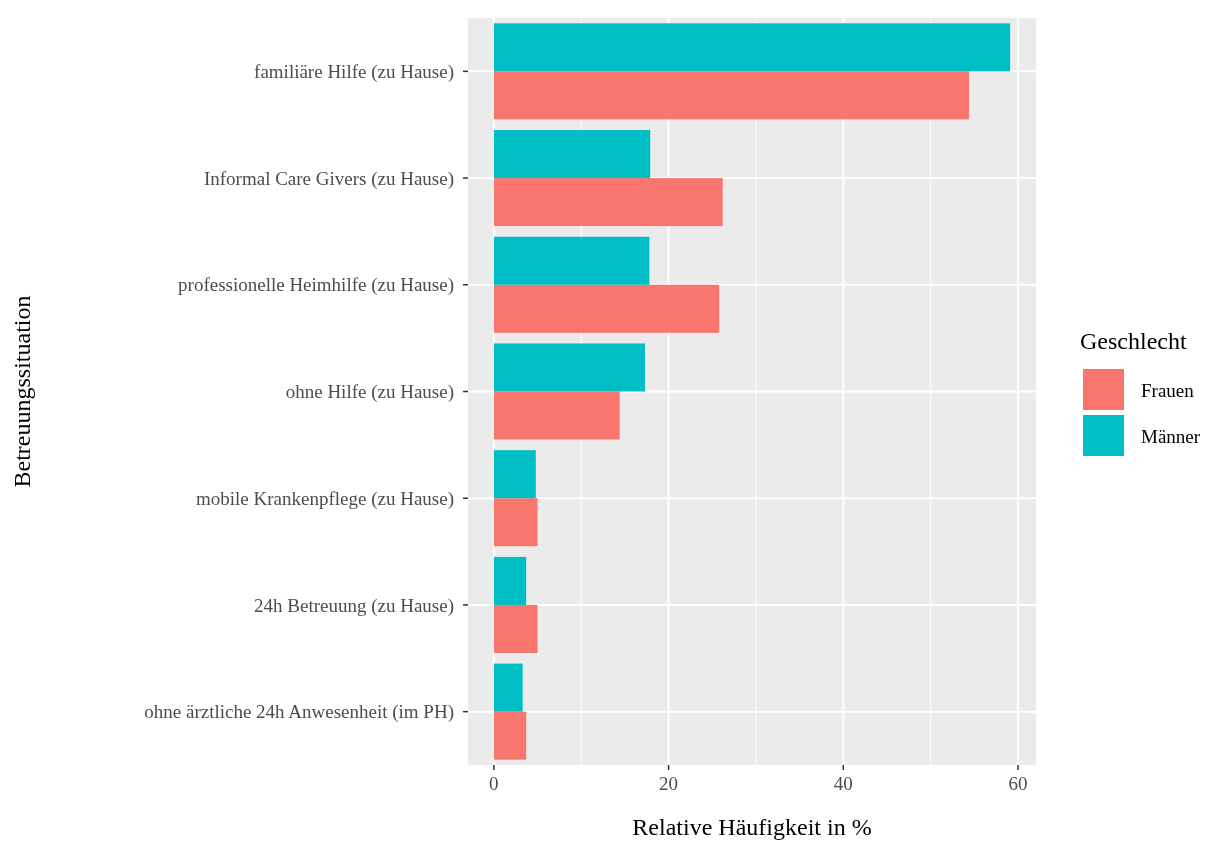 This screenshot has height=846, width=1225. Describe the element at coordinates (299, 712) in the screenshot. I see `y-tick-label: ohne ärztliche 24h Anwesenheit (im PH)` at that location.